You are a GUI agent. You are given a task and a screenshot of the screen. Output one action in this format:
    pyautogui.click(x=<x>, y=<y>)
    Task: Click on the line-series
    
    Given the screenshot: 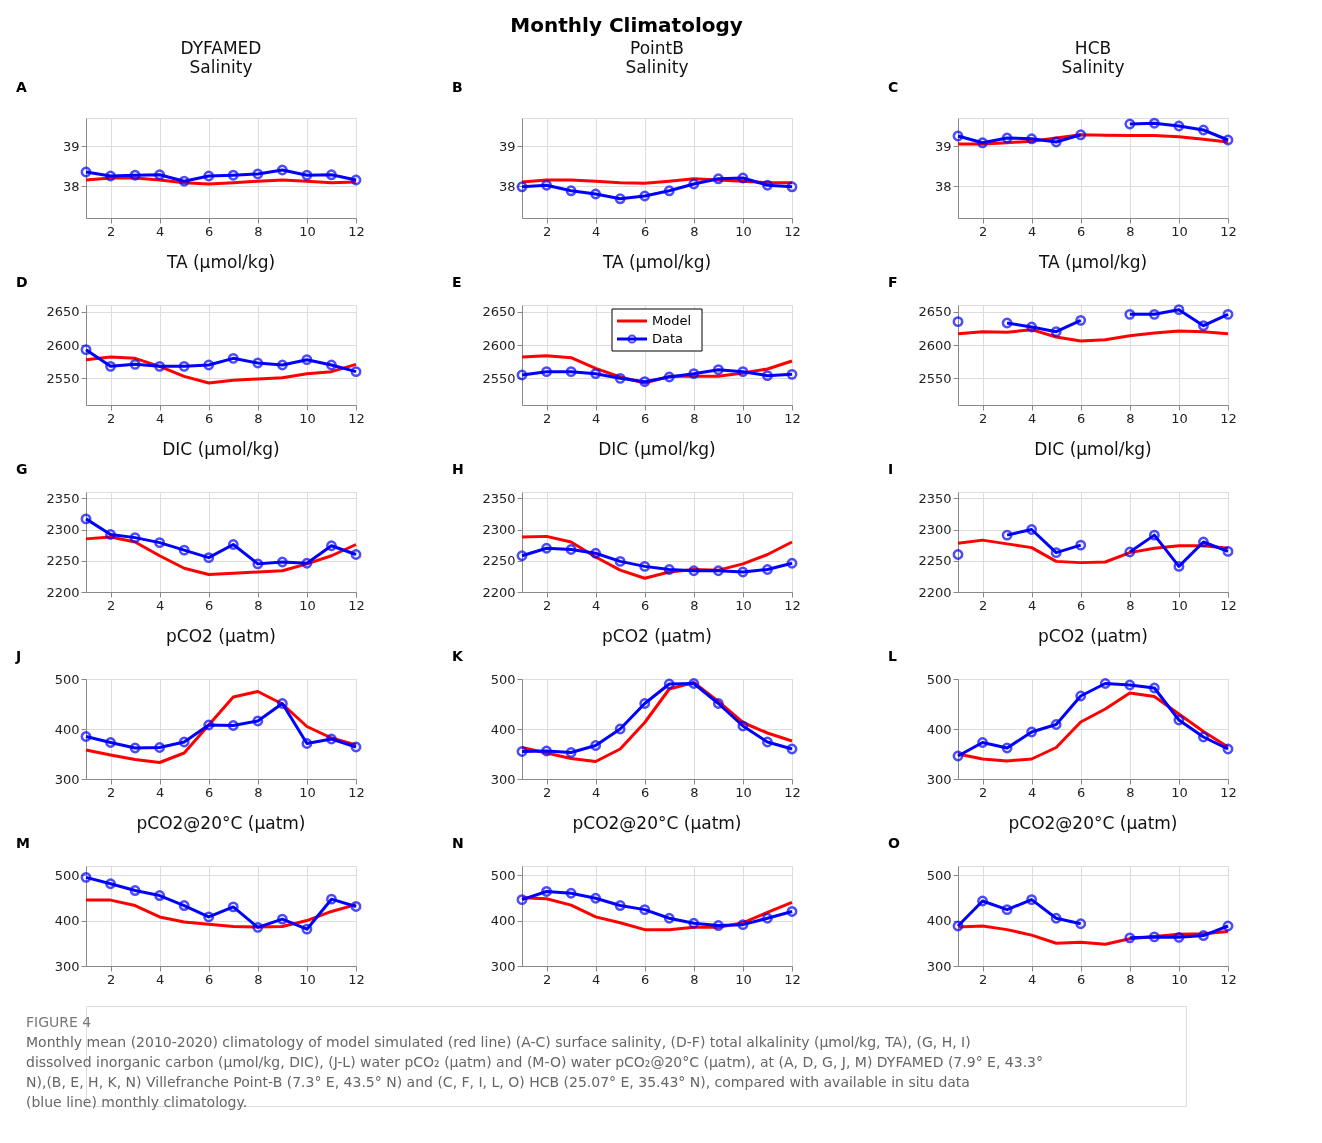 What is the action you would take?
    pyautogui.click(x=1093, y=335)
    